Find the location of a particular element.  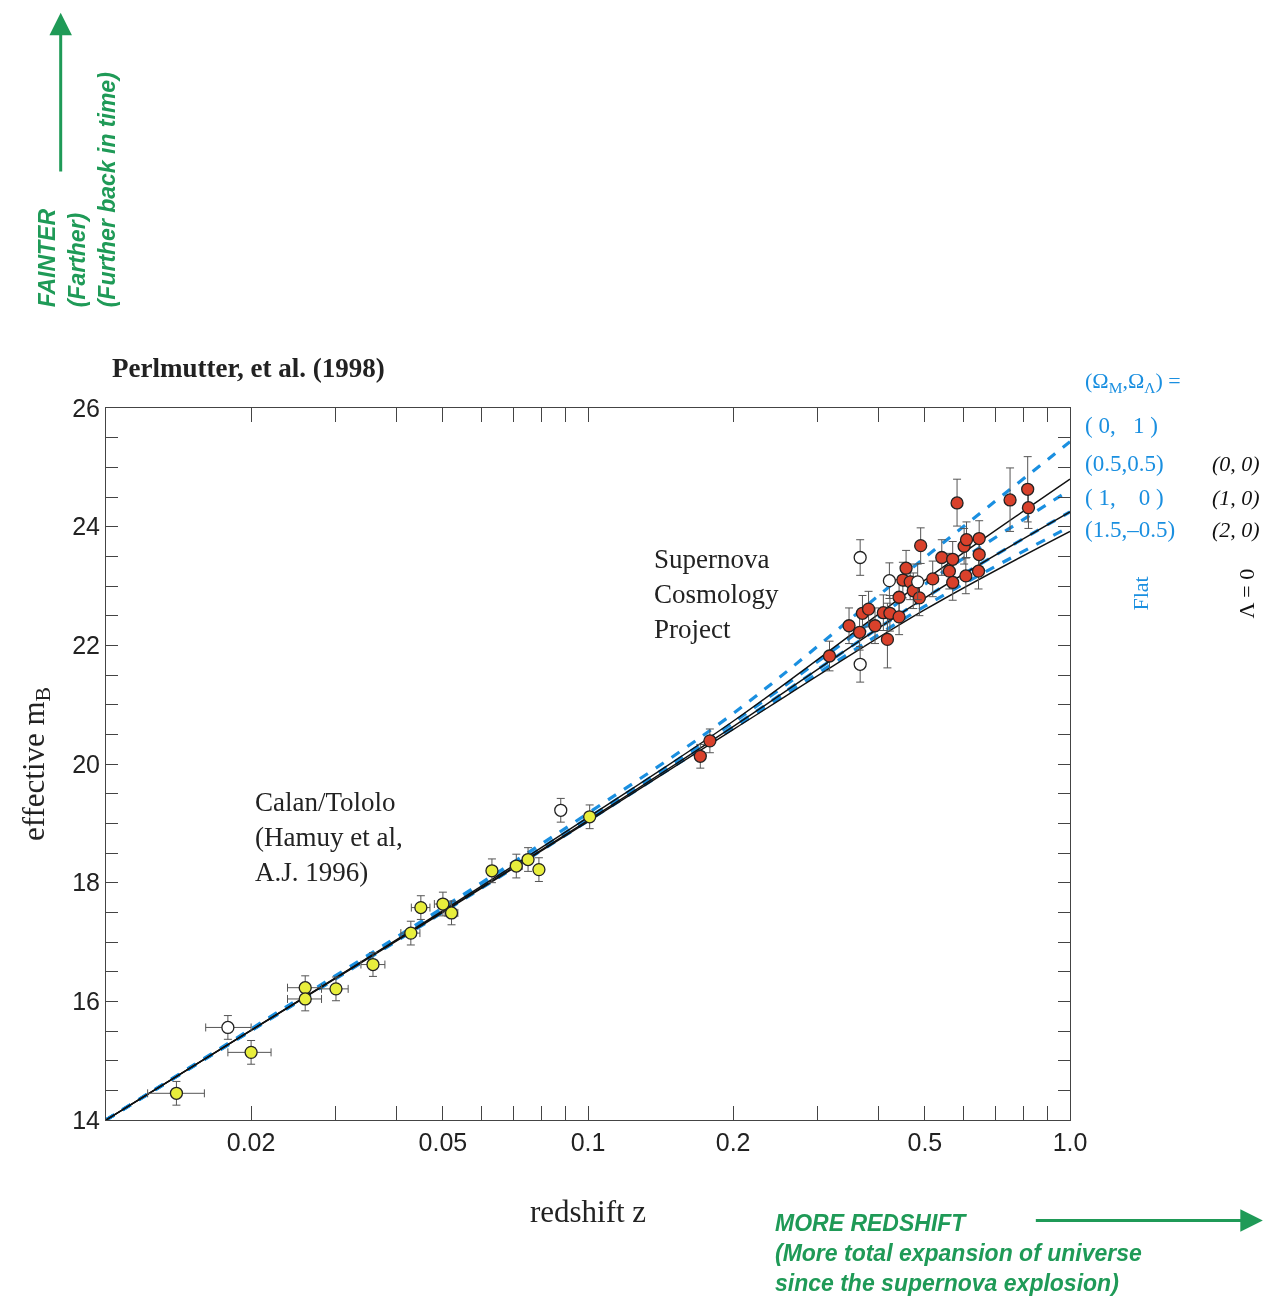

y-tick-label: 26 is located at coordinates (86, 407).